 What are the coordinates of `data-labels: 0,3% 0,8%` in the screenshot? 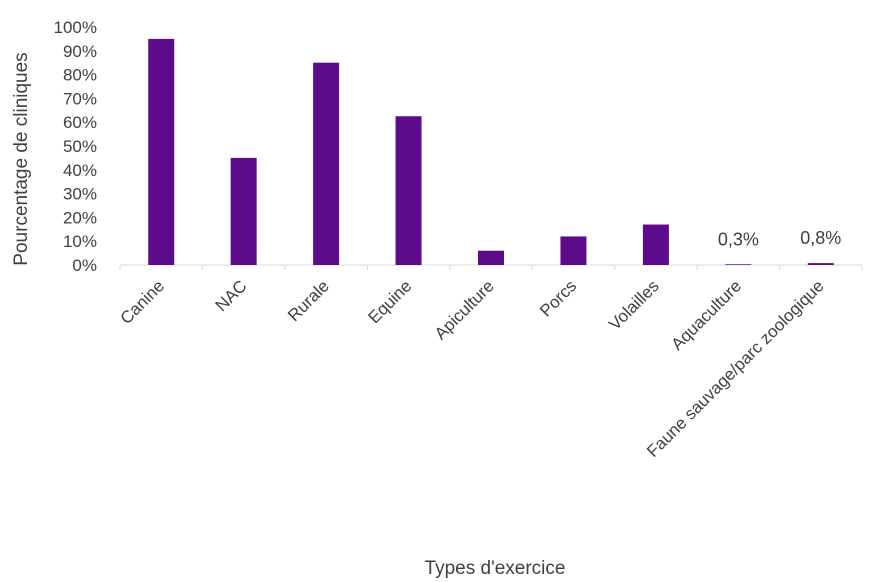 It's located at (779, 238).